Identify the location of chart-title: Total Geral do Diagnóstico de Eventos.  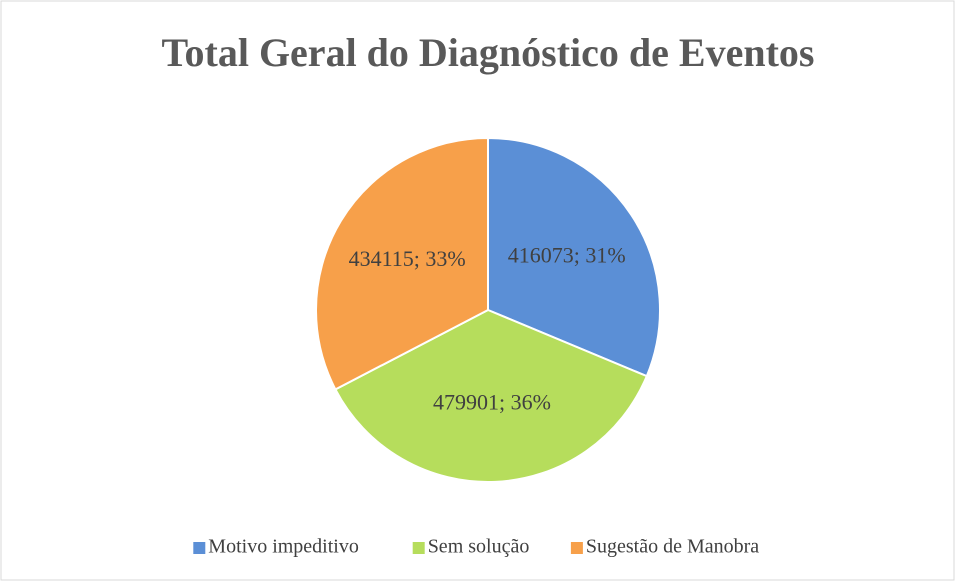
(488, 52).